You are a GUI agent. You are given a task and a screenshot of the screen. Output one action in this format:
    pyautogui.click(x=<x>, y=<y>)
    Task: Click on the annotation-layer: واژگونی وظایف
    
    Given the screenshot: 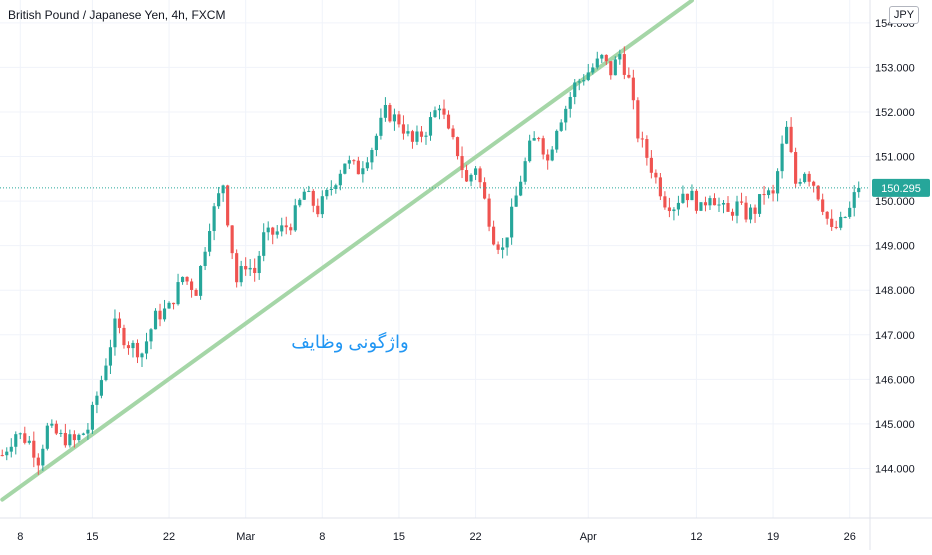 What is the action you would take?
    pyautogui.click(x=349, y=342)
    